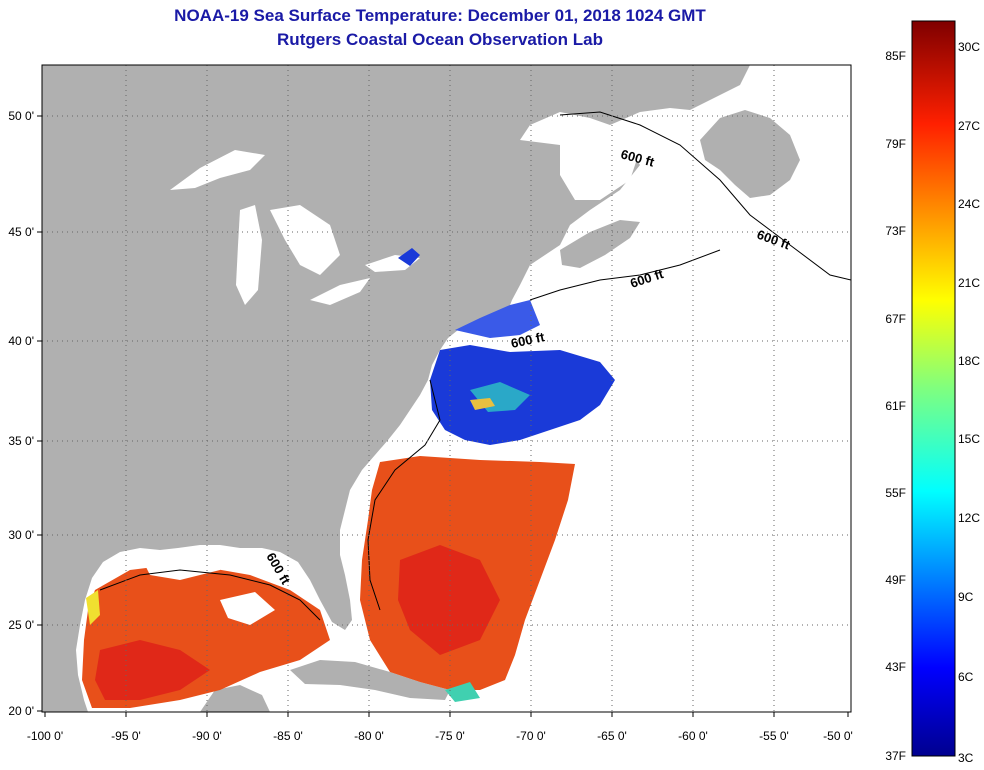 The height and width of the screenshot is (770, 984). What do you see at coordinates (93, 607) in the screenshot?
I see `yellow-coastal-gulf` at bounding box center [93, 607].